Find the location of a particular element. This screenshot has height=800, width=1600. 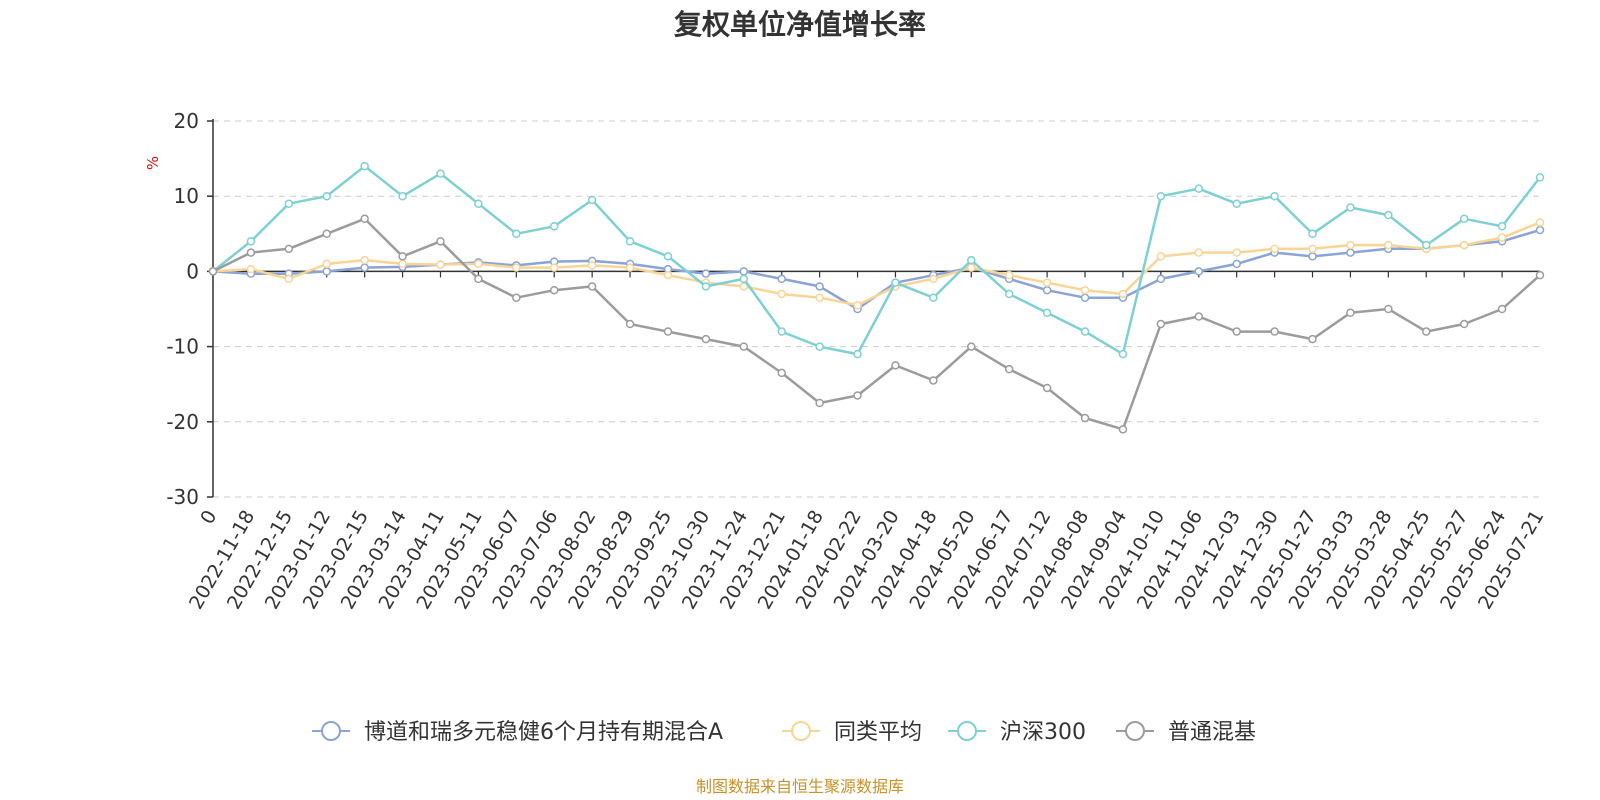

legend-item: 同类平均 is located at coordinates (852, 732).